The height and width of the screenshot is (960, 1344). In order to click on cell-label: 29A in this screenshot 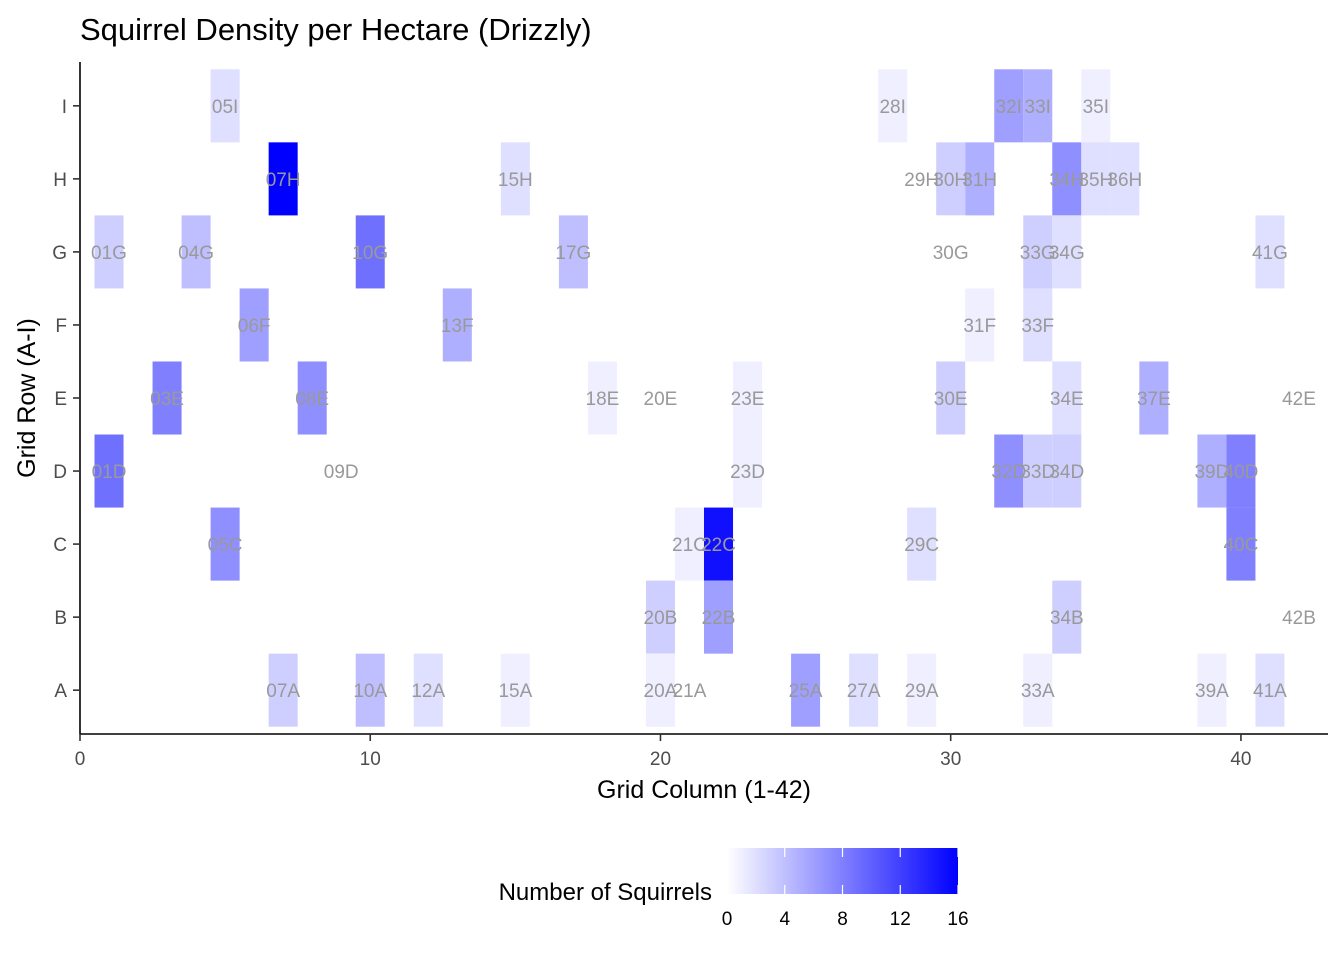, I will do `click(922, 691)`.